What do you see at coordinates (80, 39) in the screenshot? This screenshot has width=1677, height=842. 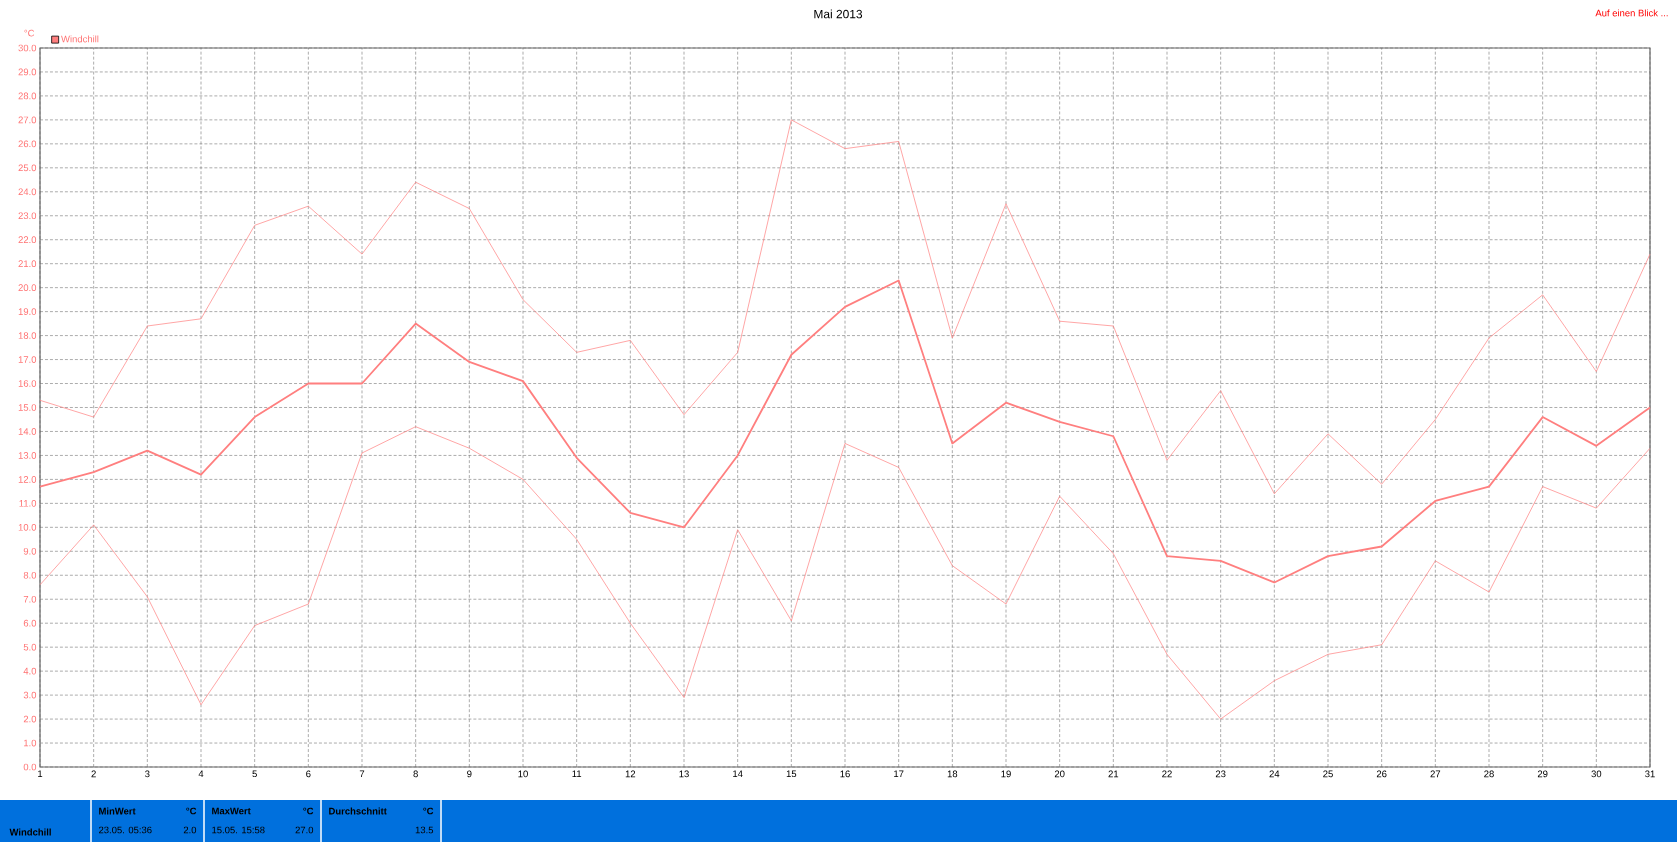 I see `legend-label: Windchill` at bounding box center [80, 39].